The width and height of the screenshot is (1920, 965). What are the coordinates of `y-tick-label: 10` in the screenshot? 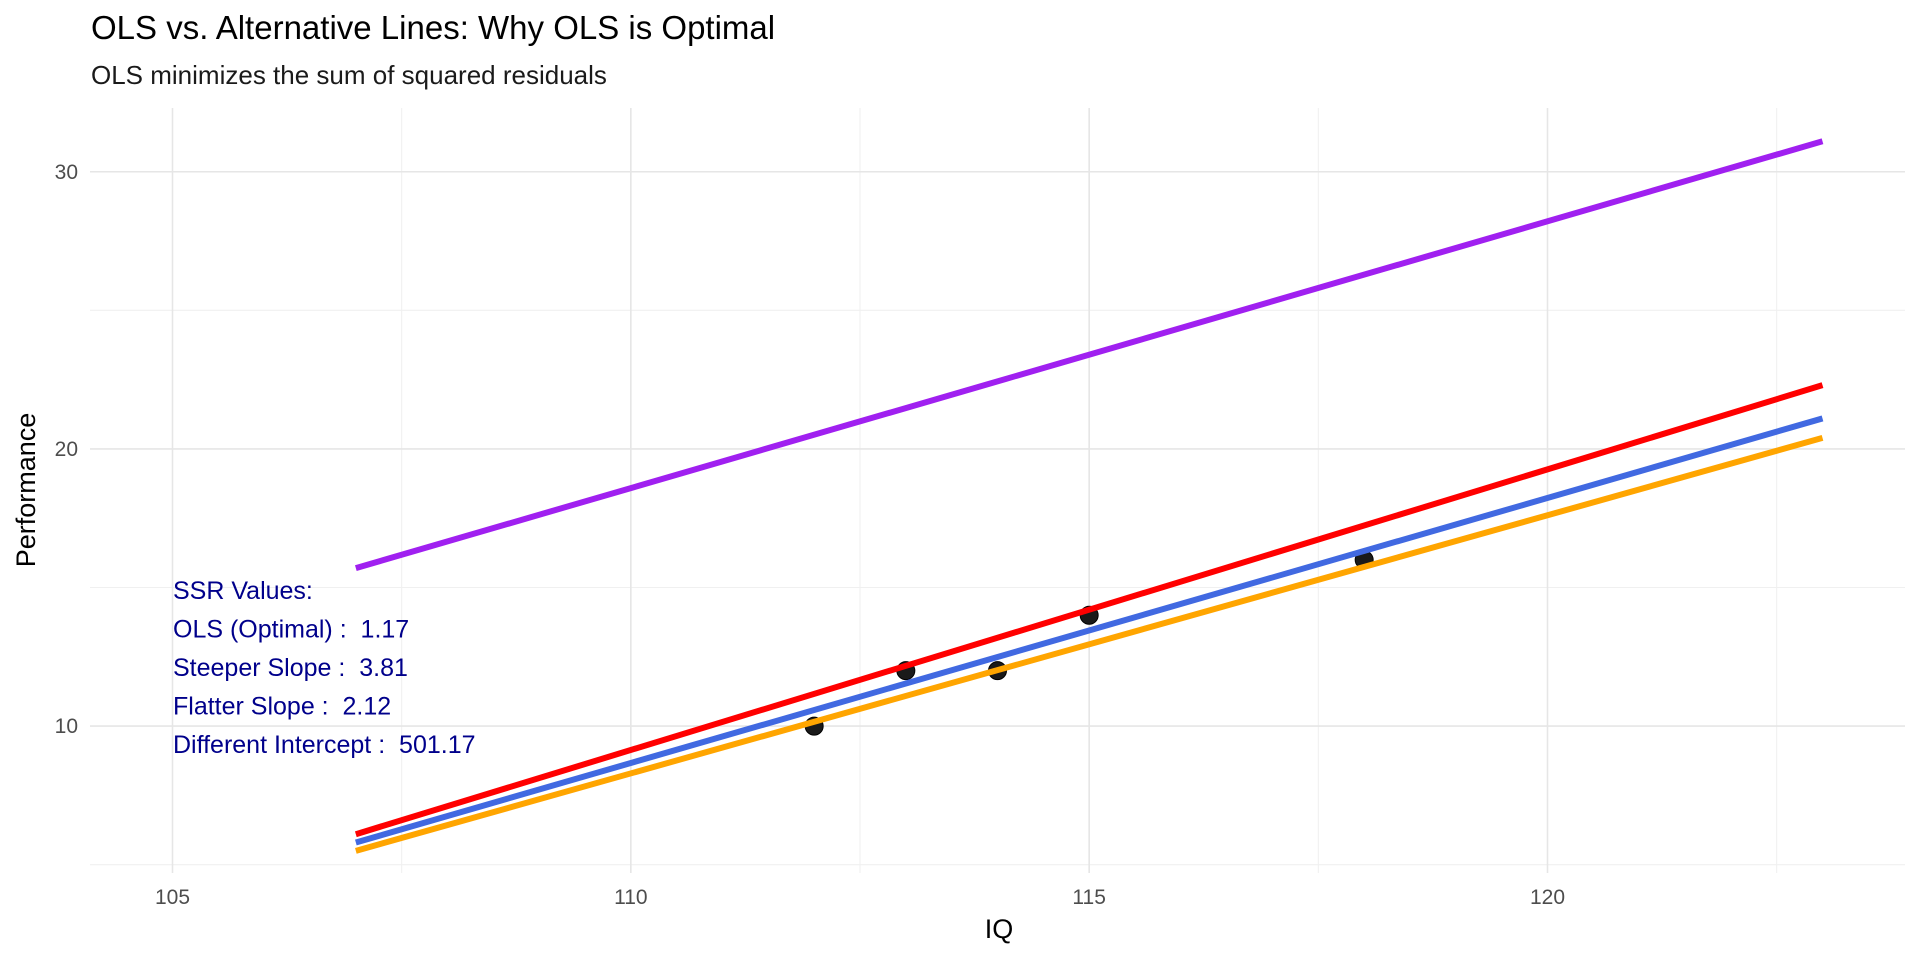 It's located at (66, 726).